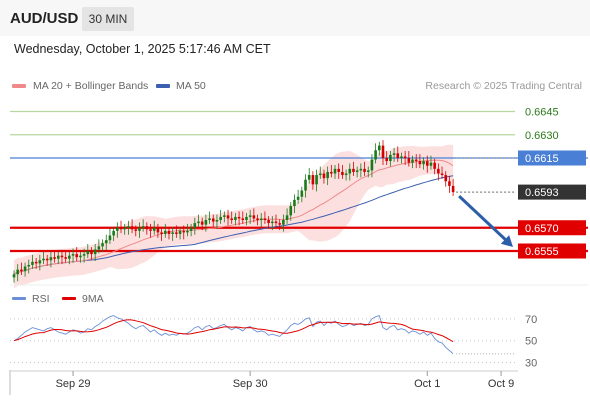 This screenshot has width=590, height=400. I want to click on ma20-legend-swatch, so click(19, 86).